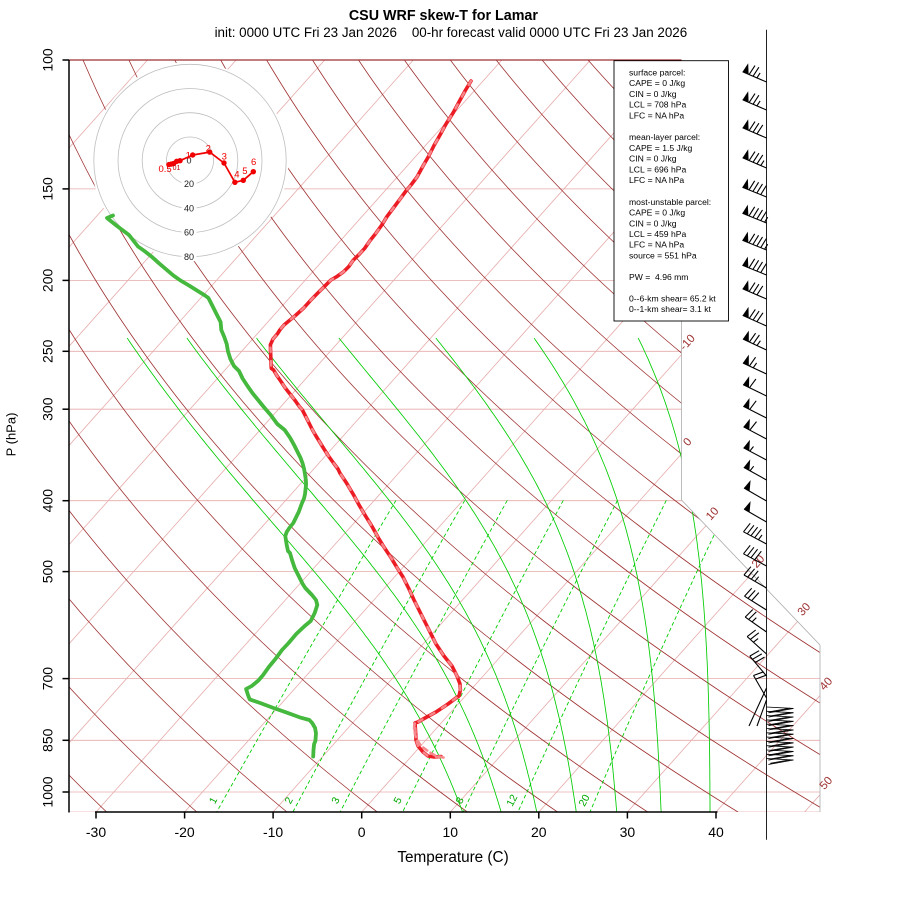  I want to click on svg-text: -20, so click(184, 832).